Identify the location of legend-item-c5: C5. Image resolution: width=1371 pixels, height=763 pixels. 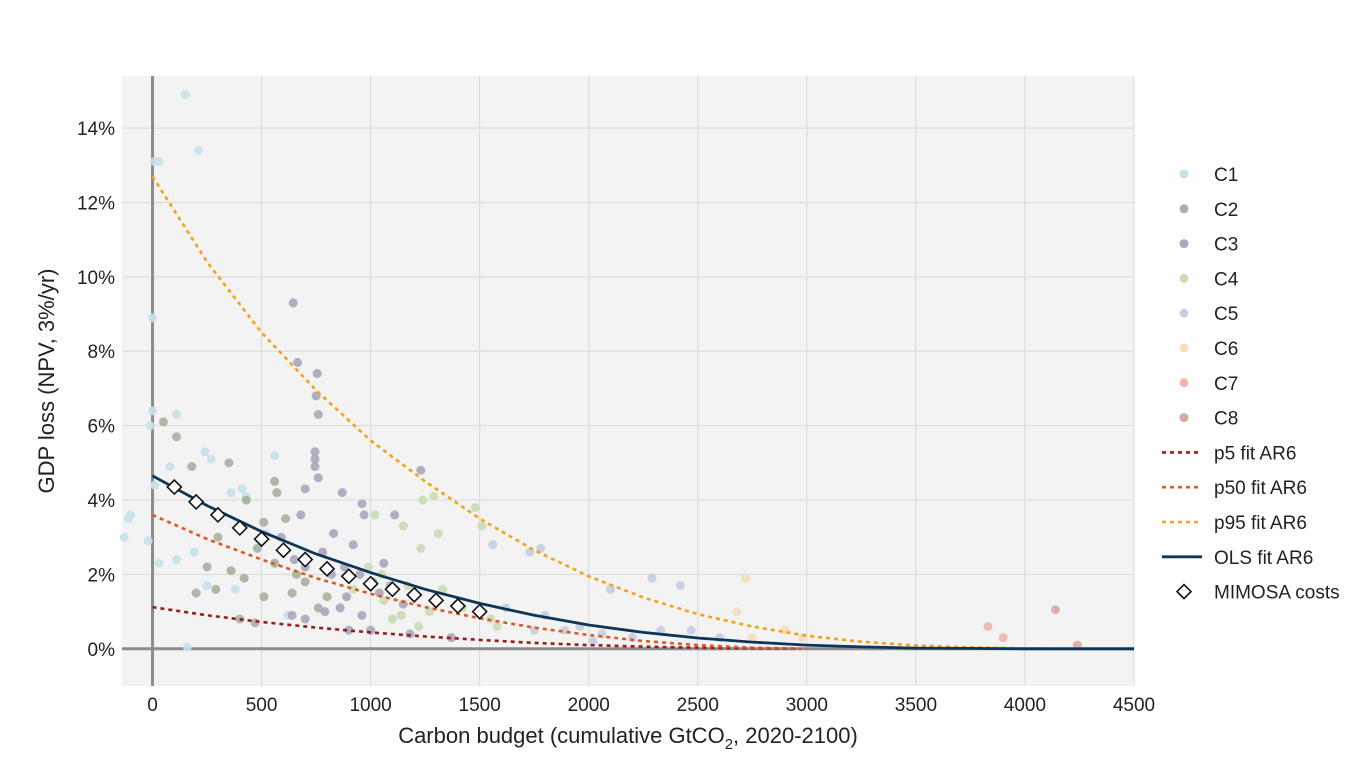
(1208, 314).